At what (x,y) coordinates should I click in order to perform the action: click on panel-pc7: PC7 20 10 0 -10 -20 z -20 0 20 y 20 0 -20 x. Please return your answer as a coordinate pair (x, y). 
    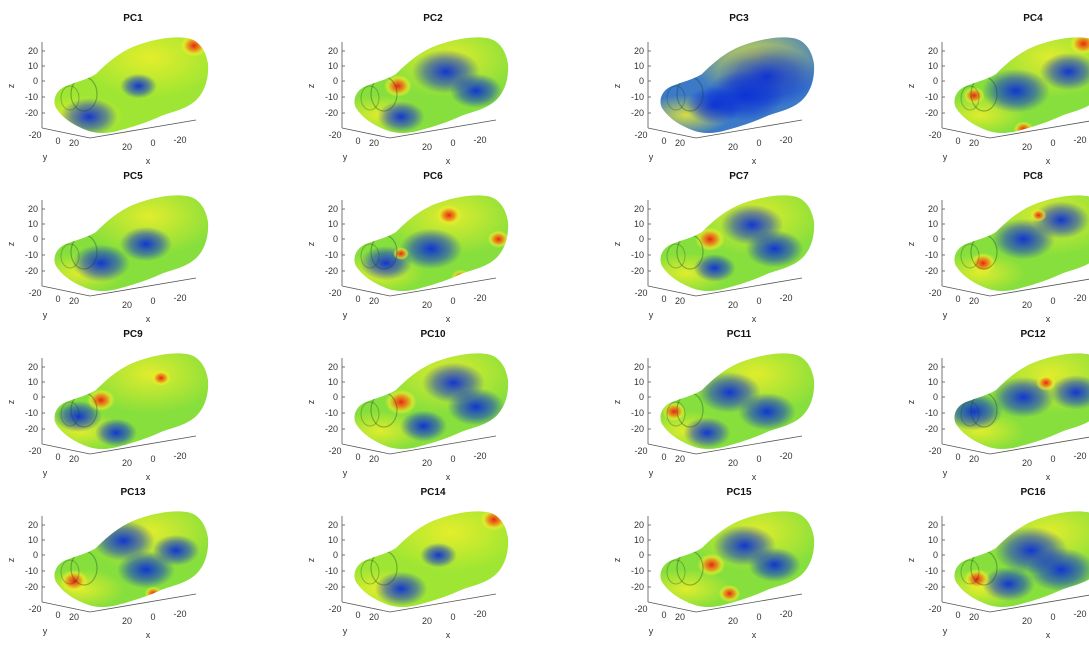
    Looking at the image, I should click on (713, 247).